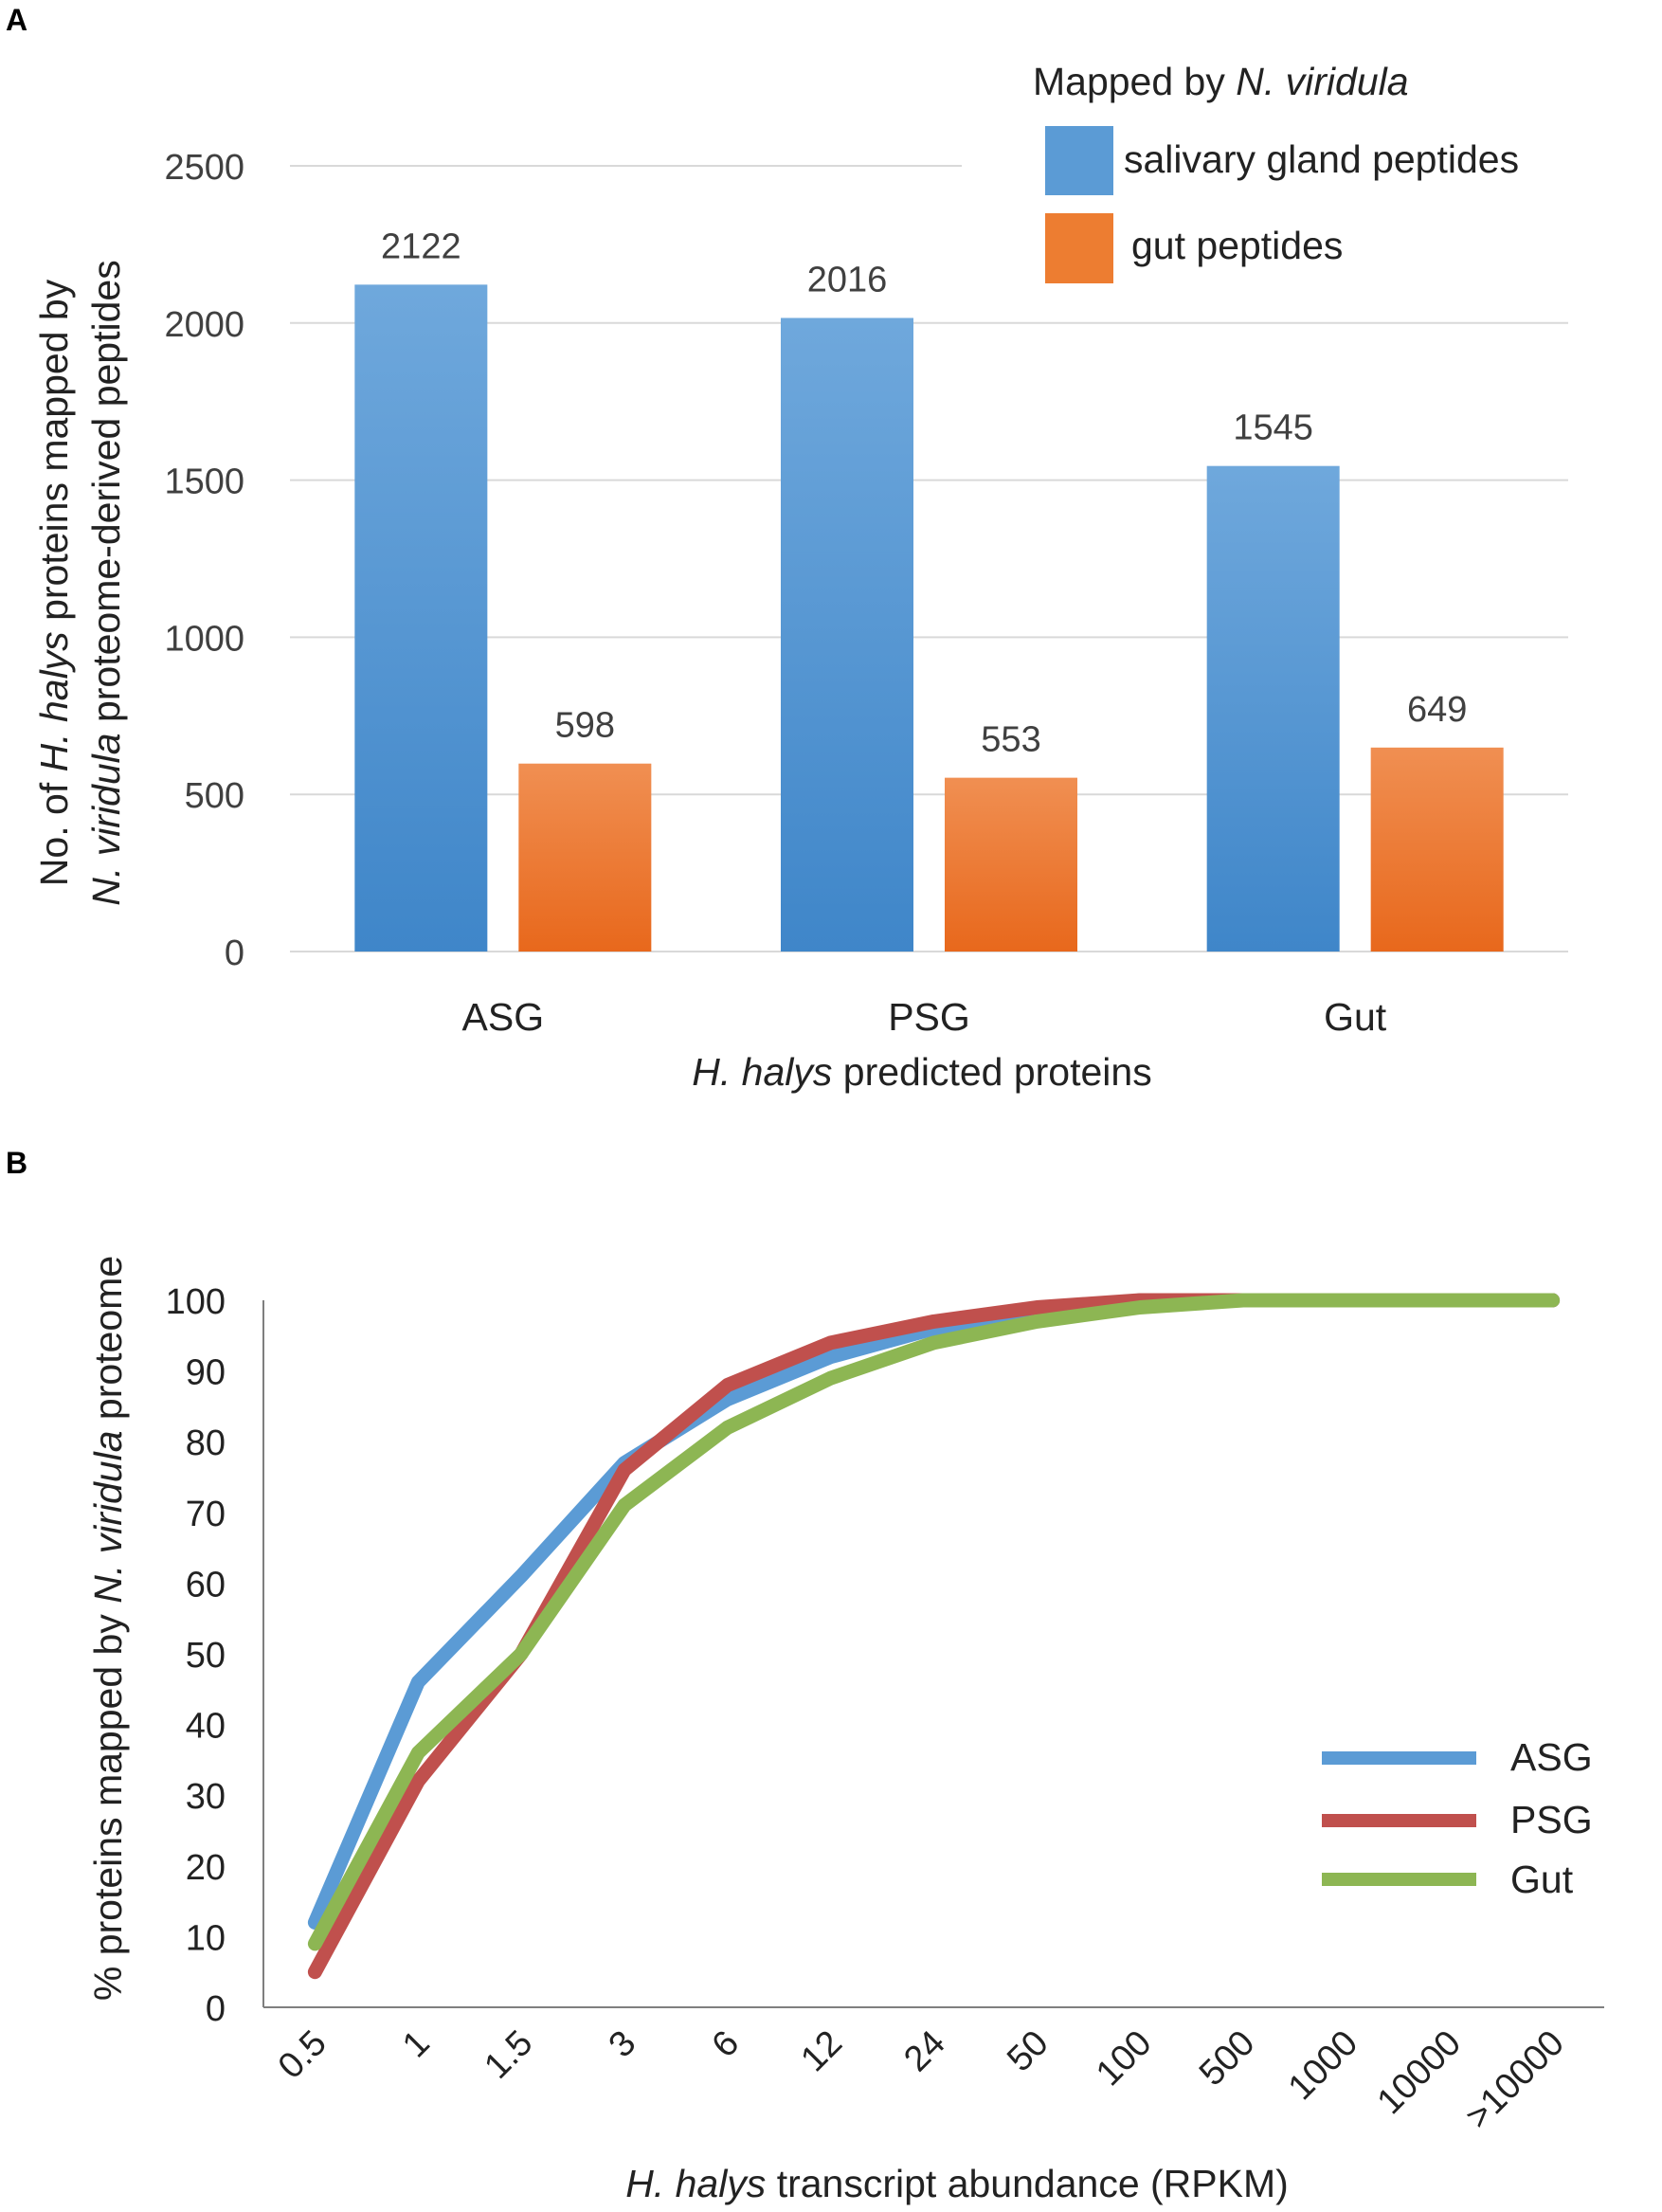 The height and width of the screenshot is (2212, 1662). Describe the element at coordinates (847, 279) in the screenshot. I see `bar-value-label: 2016` at that location.